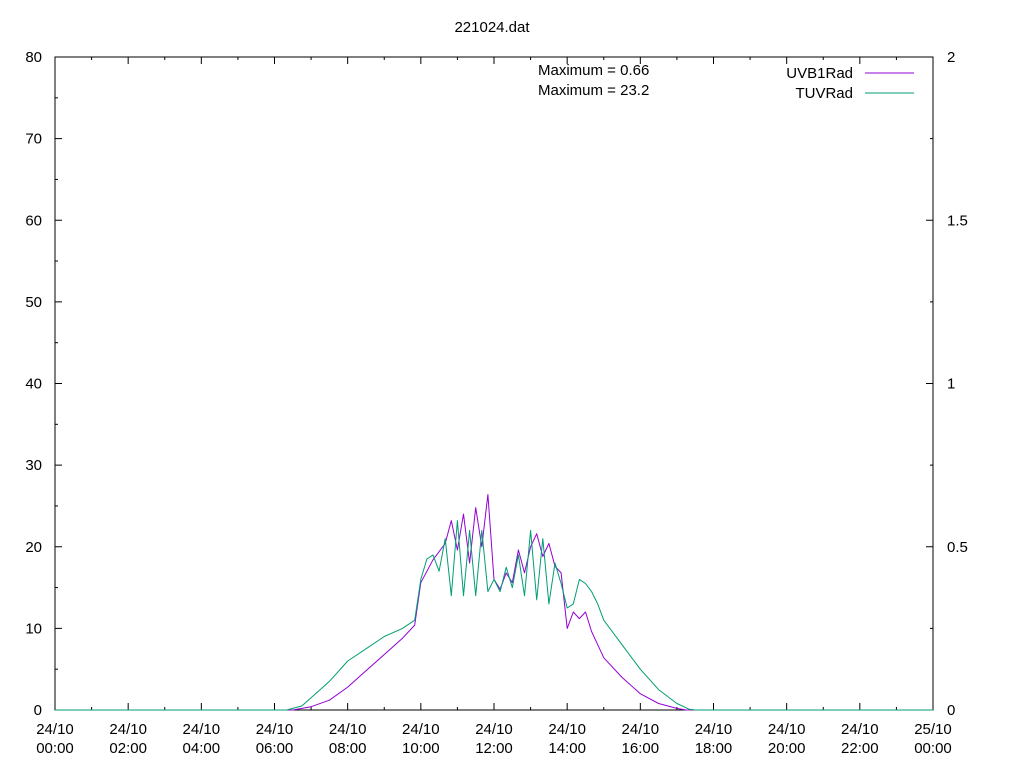 Image resolution: width=1024 pixels, height=768 pixels. What do you see at coordinates (593, 70) in the screenshot?
I see `max-annotation-uvb1: Maximum = 0.66` at bounding box center [593, 70].